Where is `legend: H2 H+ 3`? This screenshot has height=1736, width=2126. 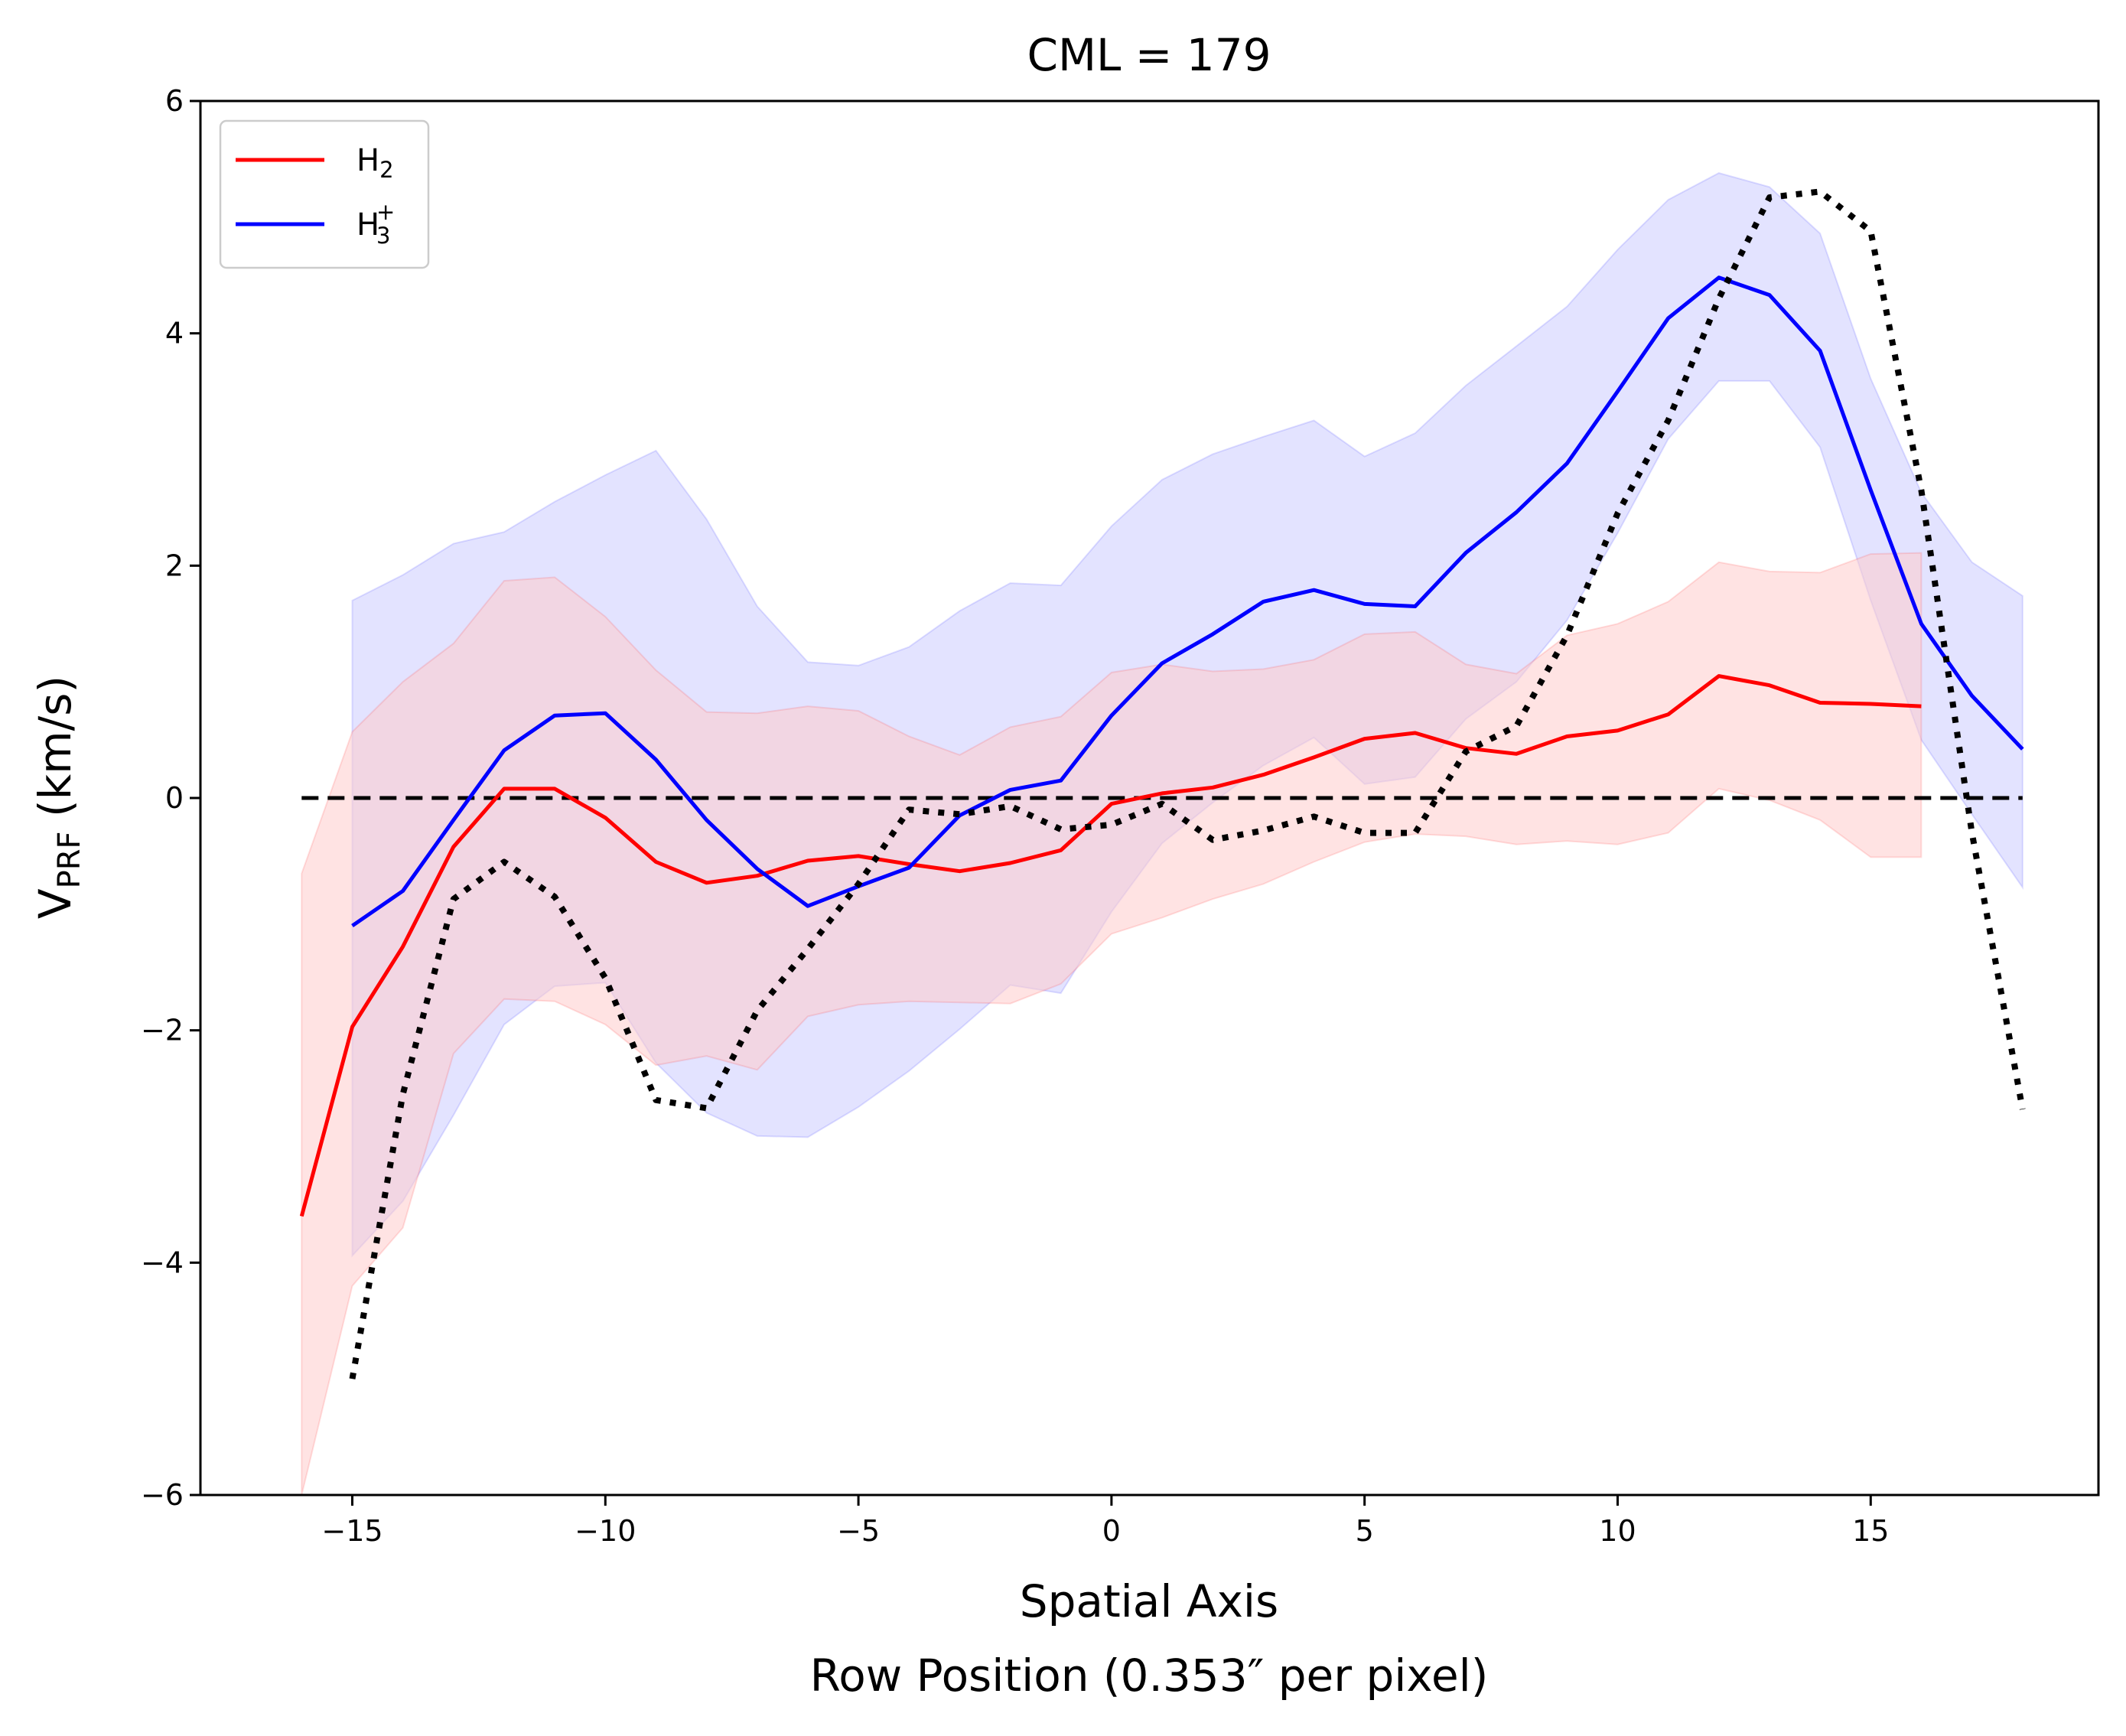 legend: H2 H+ 3 is located at coordinates (324, 194).